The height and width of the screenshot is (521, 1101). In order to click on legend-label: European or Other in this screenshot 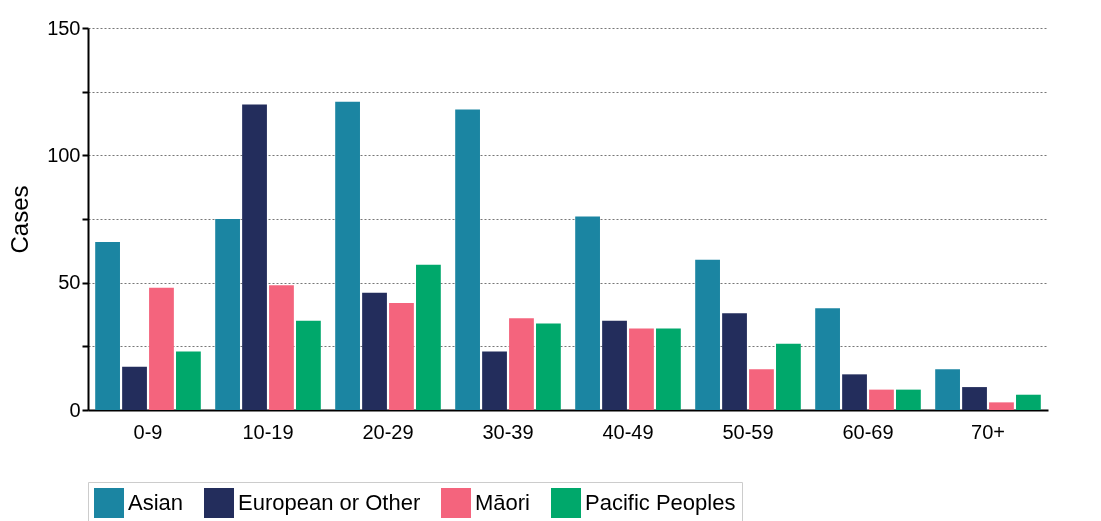, I will do `click(329, 502)`.